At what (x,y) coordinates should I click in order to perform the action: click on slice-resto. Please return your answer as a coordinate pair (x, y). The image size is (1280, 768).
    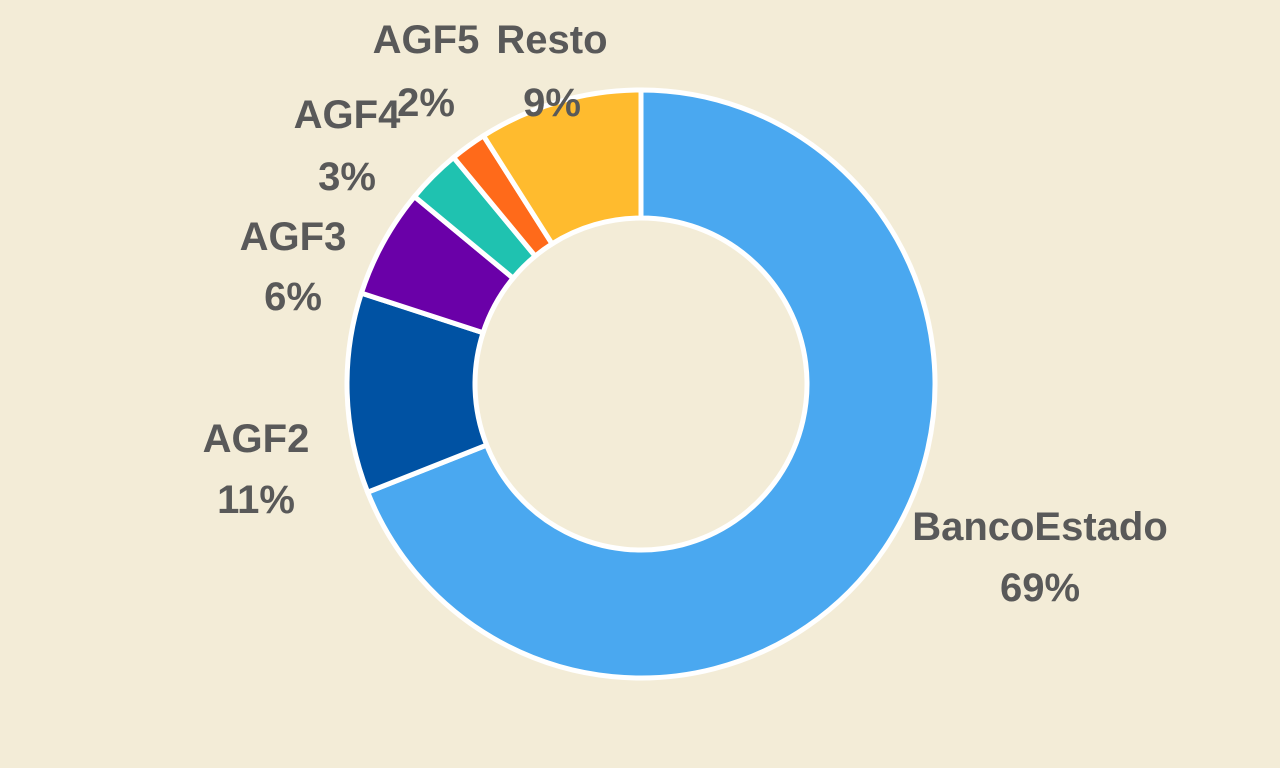
    Looking at the image, I should click on (562, 167).